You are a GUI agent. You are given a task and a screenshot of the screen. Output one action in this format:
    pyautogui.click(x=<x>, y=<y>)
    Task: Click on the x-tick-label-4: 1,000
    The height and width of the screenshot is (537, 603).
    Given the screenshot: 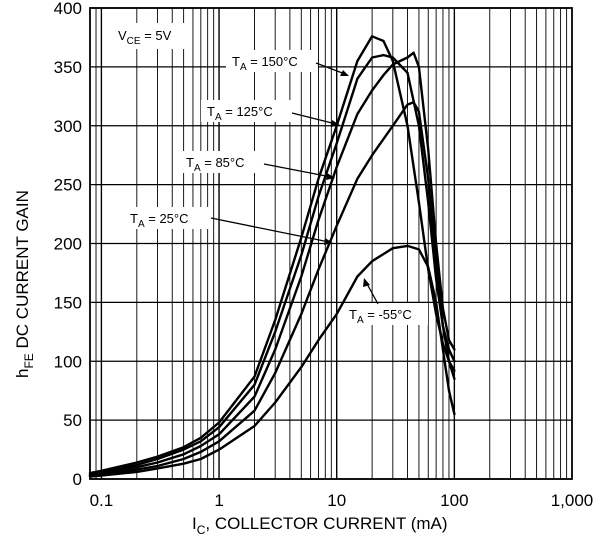 What is the action you would take?
    pyautogui.click(x=572, y=500)
    